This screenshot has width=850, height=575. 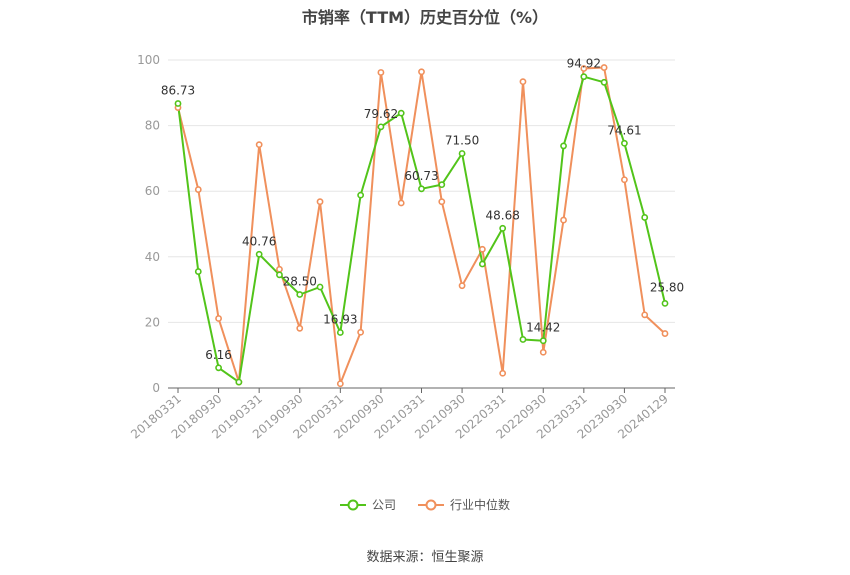 What do you see at coordinates (367, 504) in the screenshot?
I see `legend-item-company: 公司` at bounding box center [367, 504].